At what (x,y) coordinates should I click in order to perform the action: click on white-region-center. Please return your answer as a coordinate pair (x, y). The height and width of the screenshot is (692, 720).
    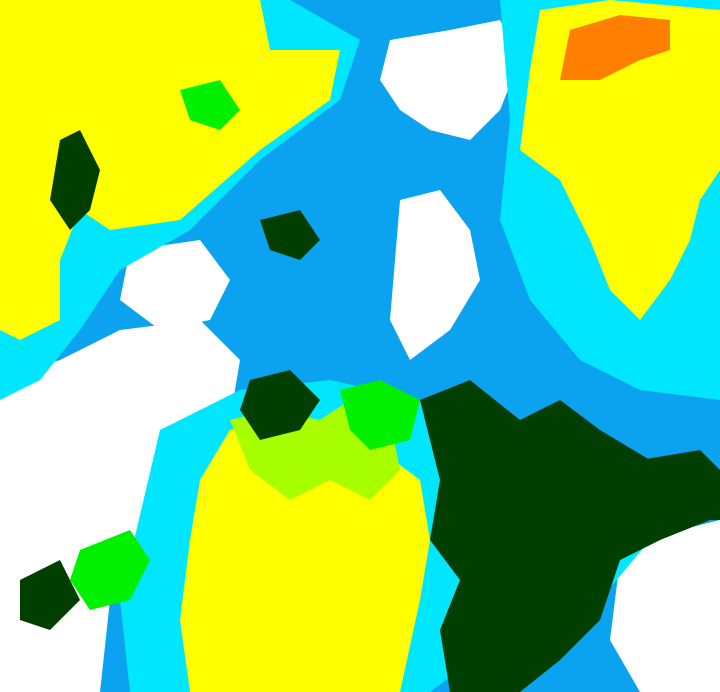
    Looking at the image, I should click on (435, 275).